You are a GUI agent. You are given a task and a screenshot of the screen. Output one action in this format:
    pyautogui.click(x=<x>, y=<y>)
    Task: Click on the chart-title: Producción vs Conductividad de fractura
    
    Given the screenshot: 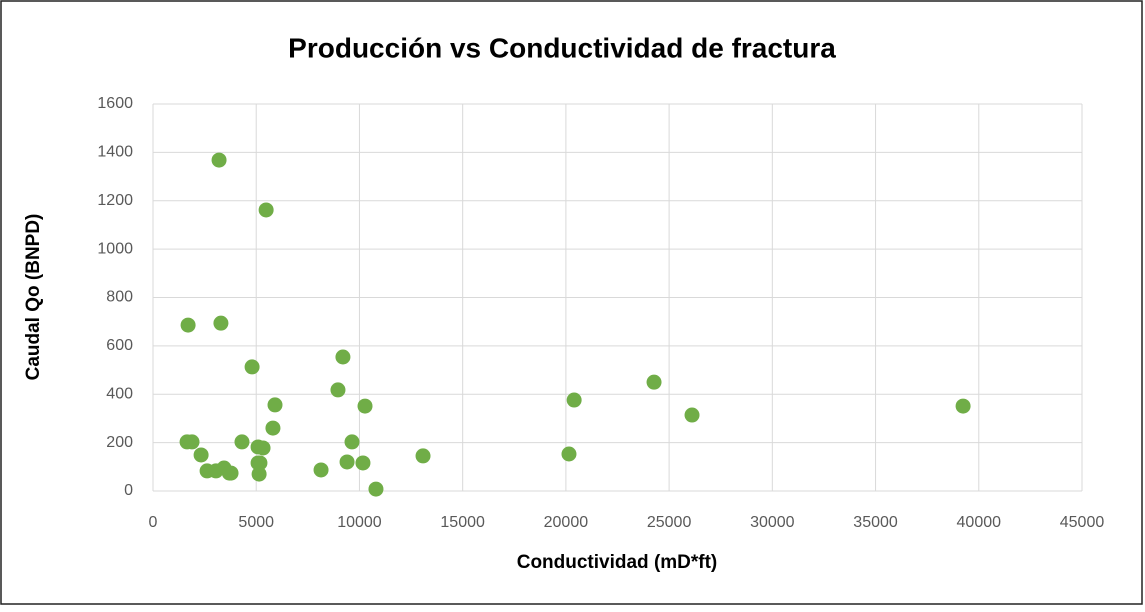 What is the action you would take?
    pyautogui.click(x=562, y=47)
    